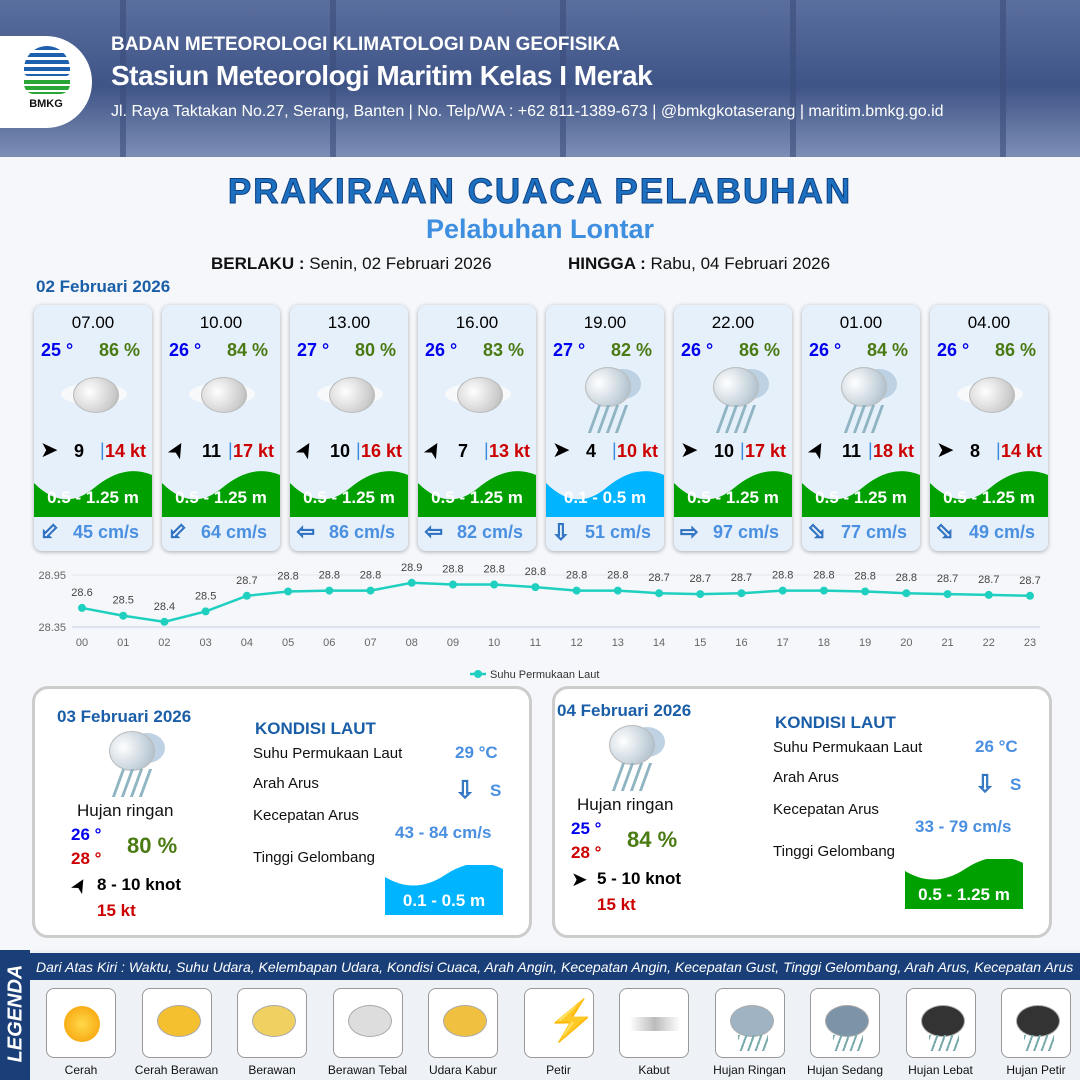  What do you see at coordinates (535, 643) in the screenshot?
I see `x-tick-label: 11` at bounding box center [535, 643].